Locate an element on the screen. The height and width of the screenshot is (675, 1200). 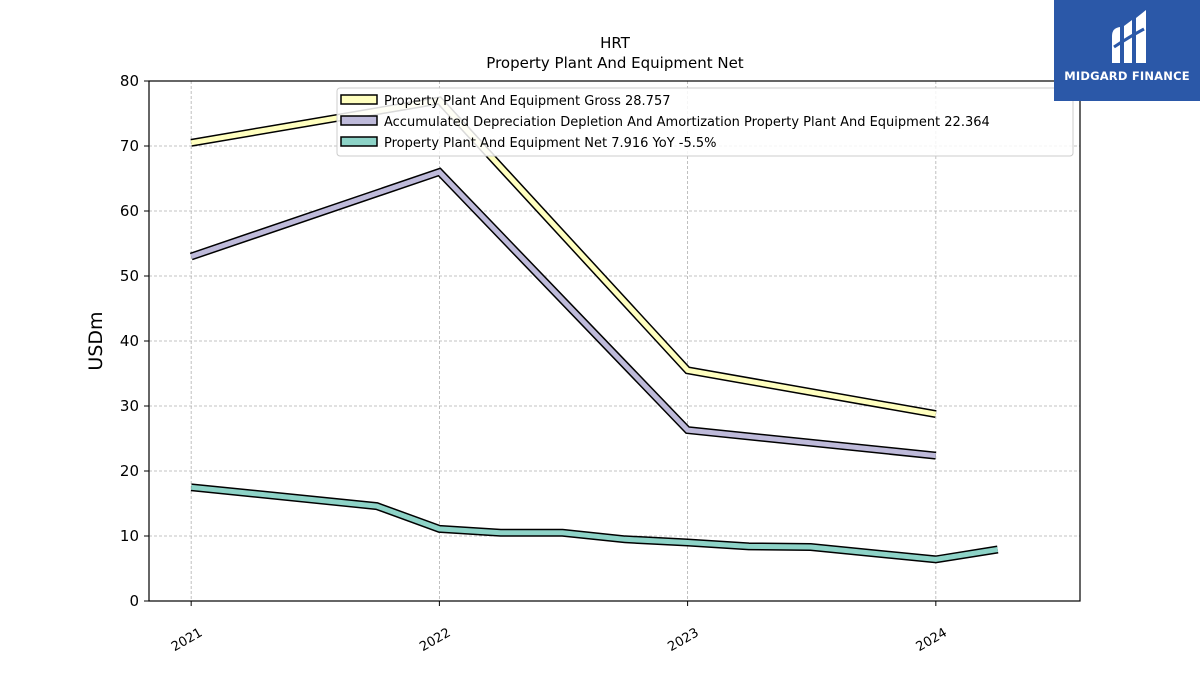
y-axis: 0 10 20 30 40 50 60 70 80 is located at coordinates (134, 341).